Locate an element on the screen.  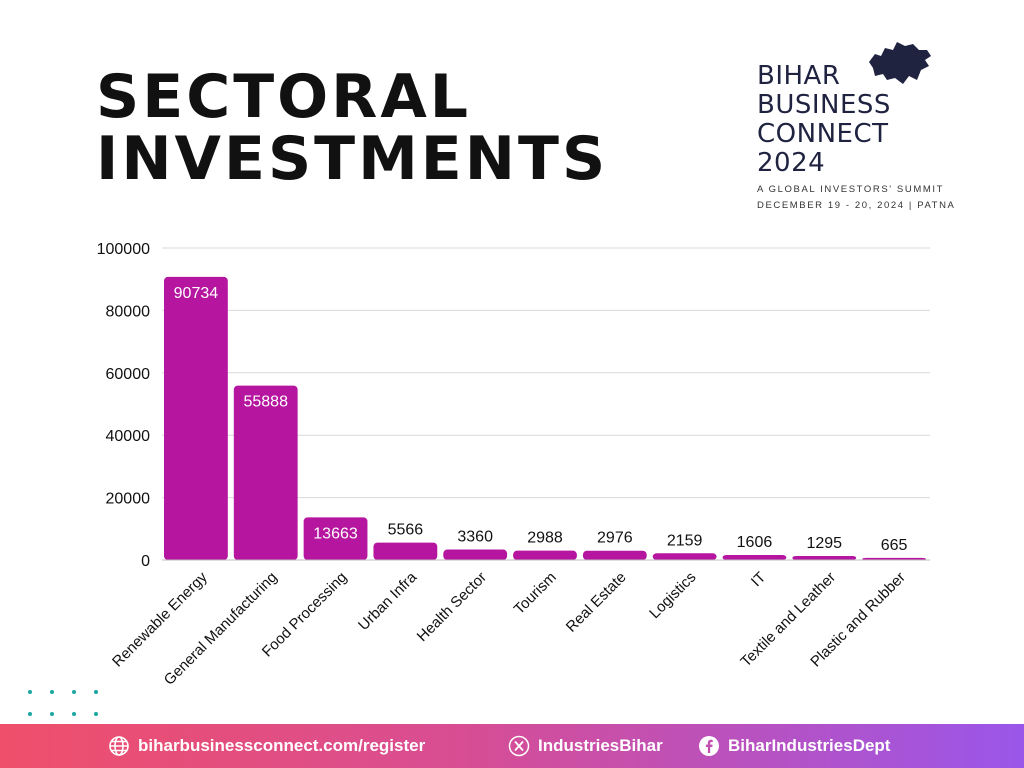
globe-icon is located at coordinates (119, 746).